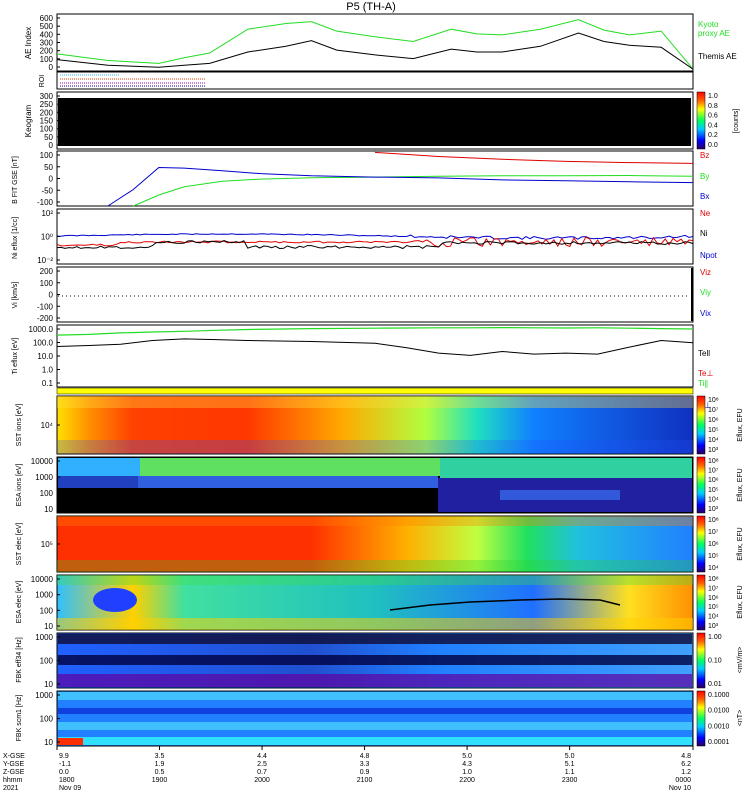 This screenshot has width=750, height=800. What do you see at coordinates (713, 410) in the screenshot?
I see `sst-ion-cb-tick: 10⁷` at bounding box center [713, 410].